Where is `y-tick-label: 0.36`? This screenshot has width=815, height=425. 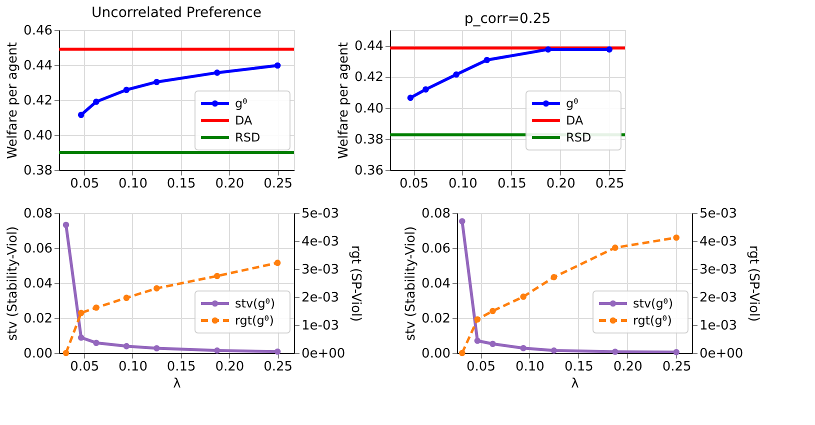 y-tick-label: 0.36 is located at coordinates (369, 171).